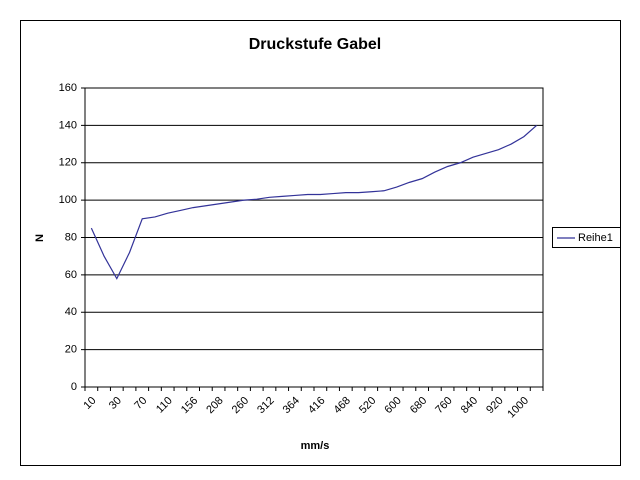 This screenshot has height=480, width=640. I want to click on legend-box, so click(586, 237).